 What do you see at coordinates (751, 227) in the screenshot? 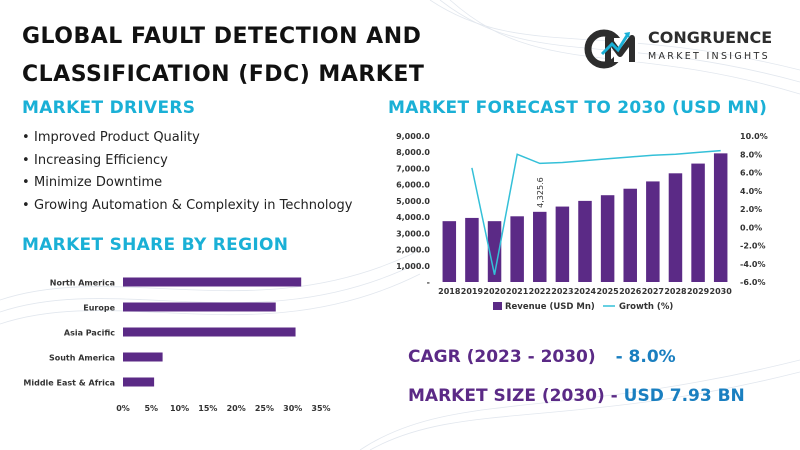
I see `forecast-y2-tick: 0.0%` at bounding box center [751, 227].